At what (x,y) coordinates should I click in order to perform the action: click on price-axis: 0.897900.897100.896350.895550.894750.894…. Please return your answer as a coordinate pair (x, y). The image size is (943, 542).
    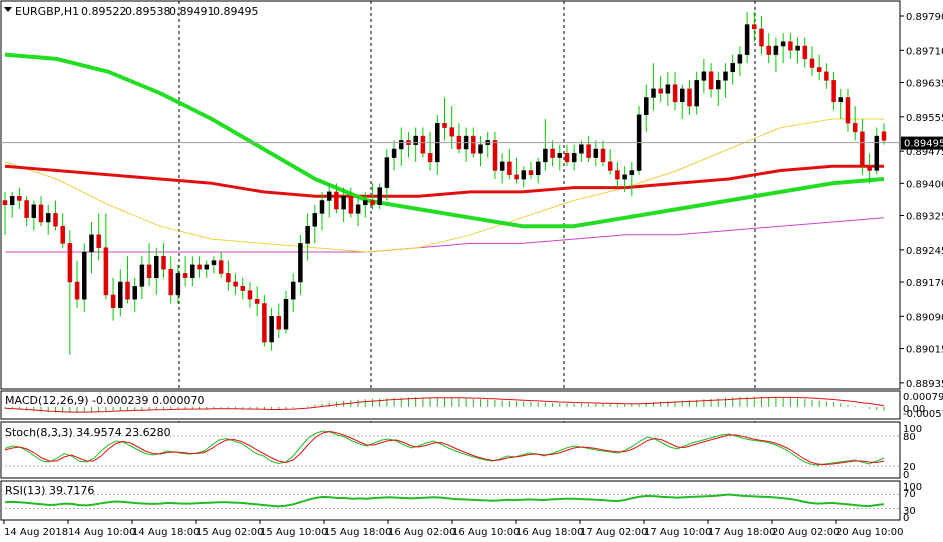
    Looking at the image, I should click on (921, 201).